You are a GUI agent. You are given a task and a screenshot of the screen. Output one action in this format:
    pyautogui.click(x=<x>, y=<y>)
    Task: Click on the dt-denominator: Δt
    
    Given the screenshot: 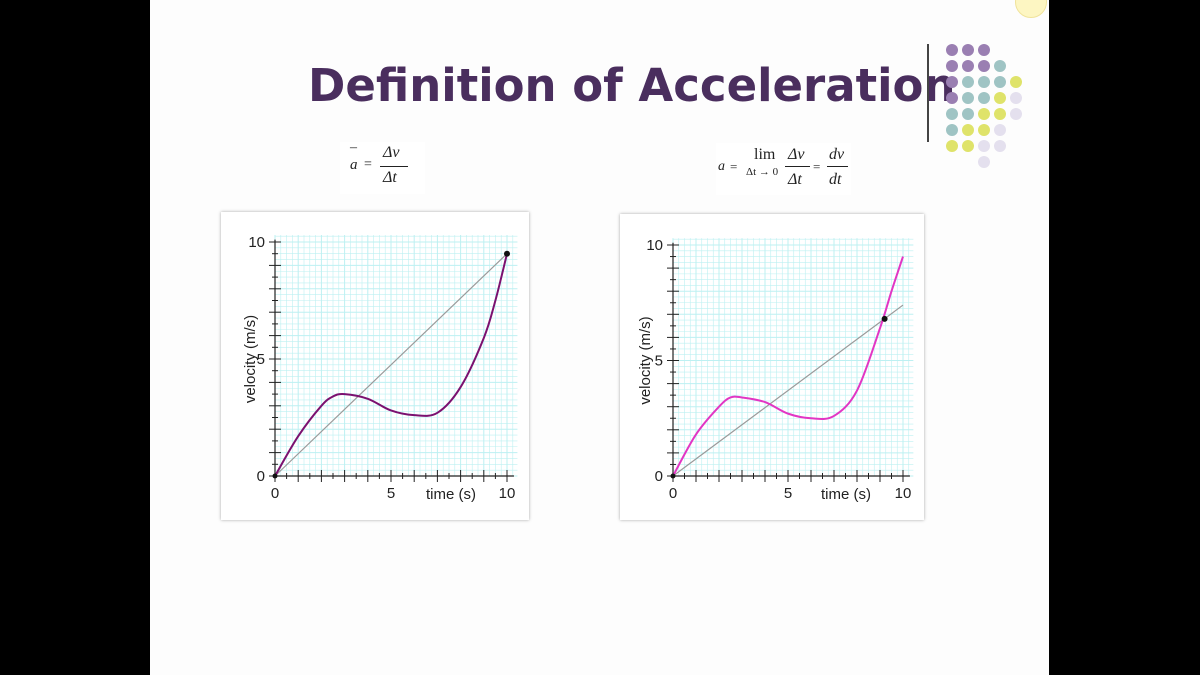 What is the action you would take?
    pyautogui.click(x=795, y=179)
    